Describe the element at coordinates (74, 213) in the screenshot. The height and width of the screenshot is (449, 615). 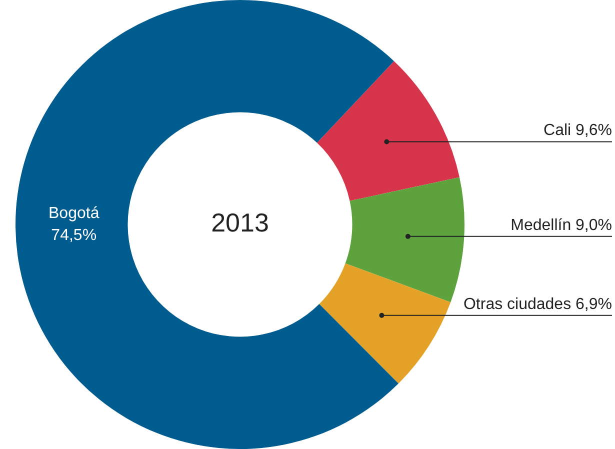
I see `slice-label: Bogotá` at that location.